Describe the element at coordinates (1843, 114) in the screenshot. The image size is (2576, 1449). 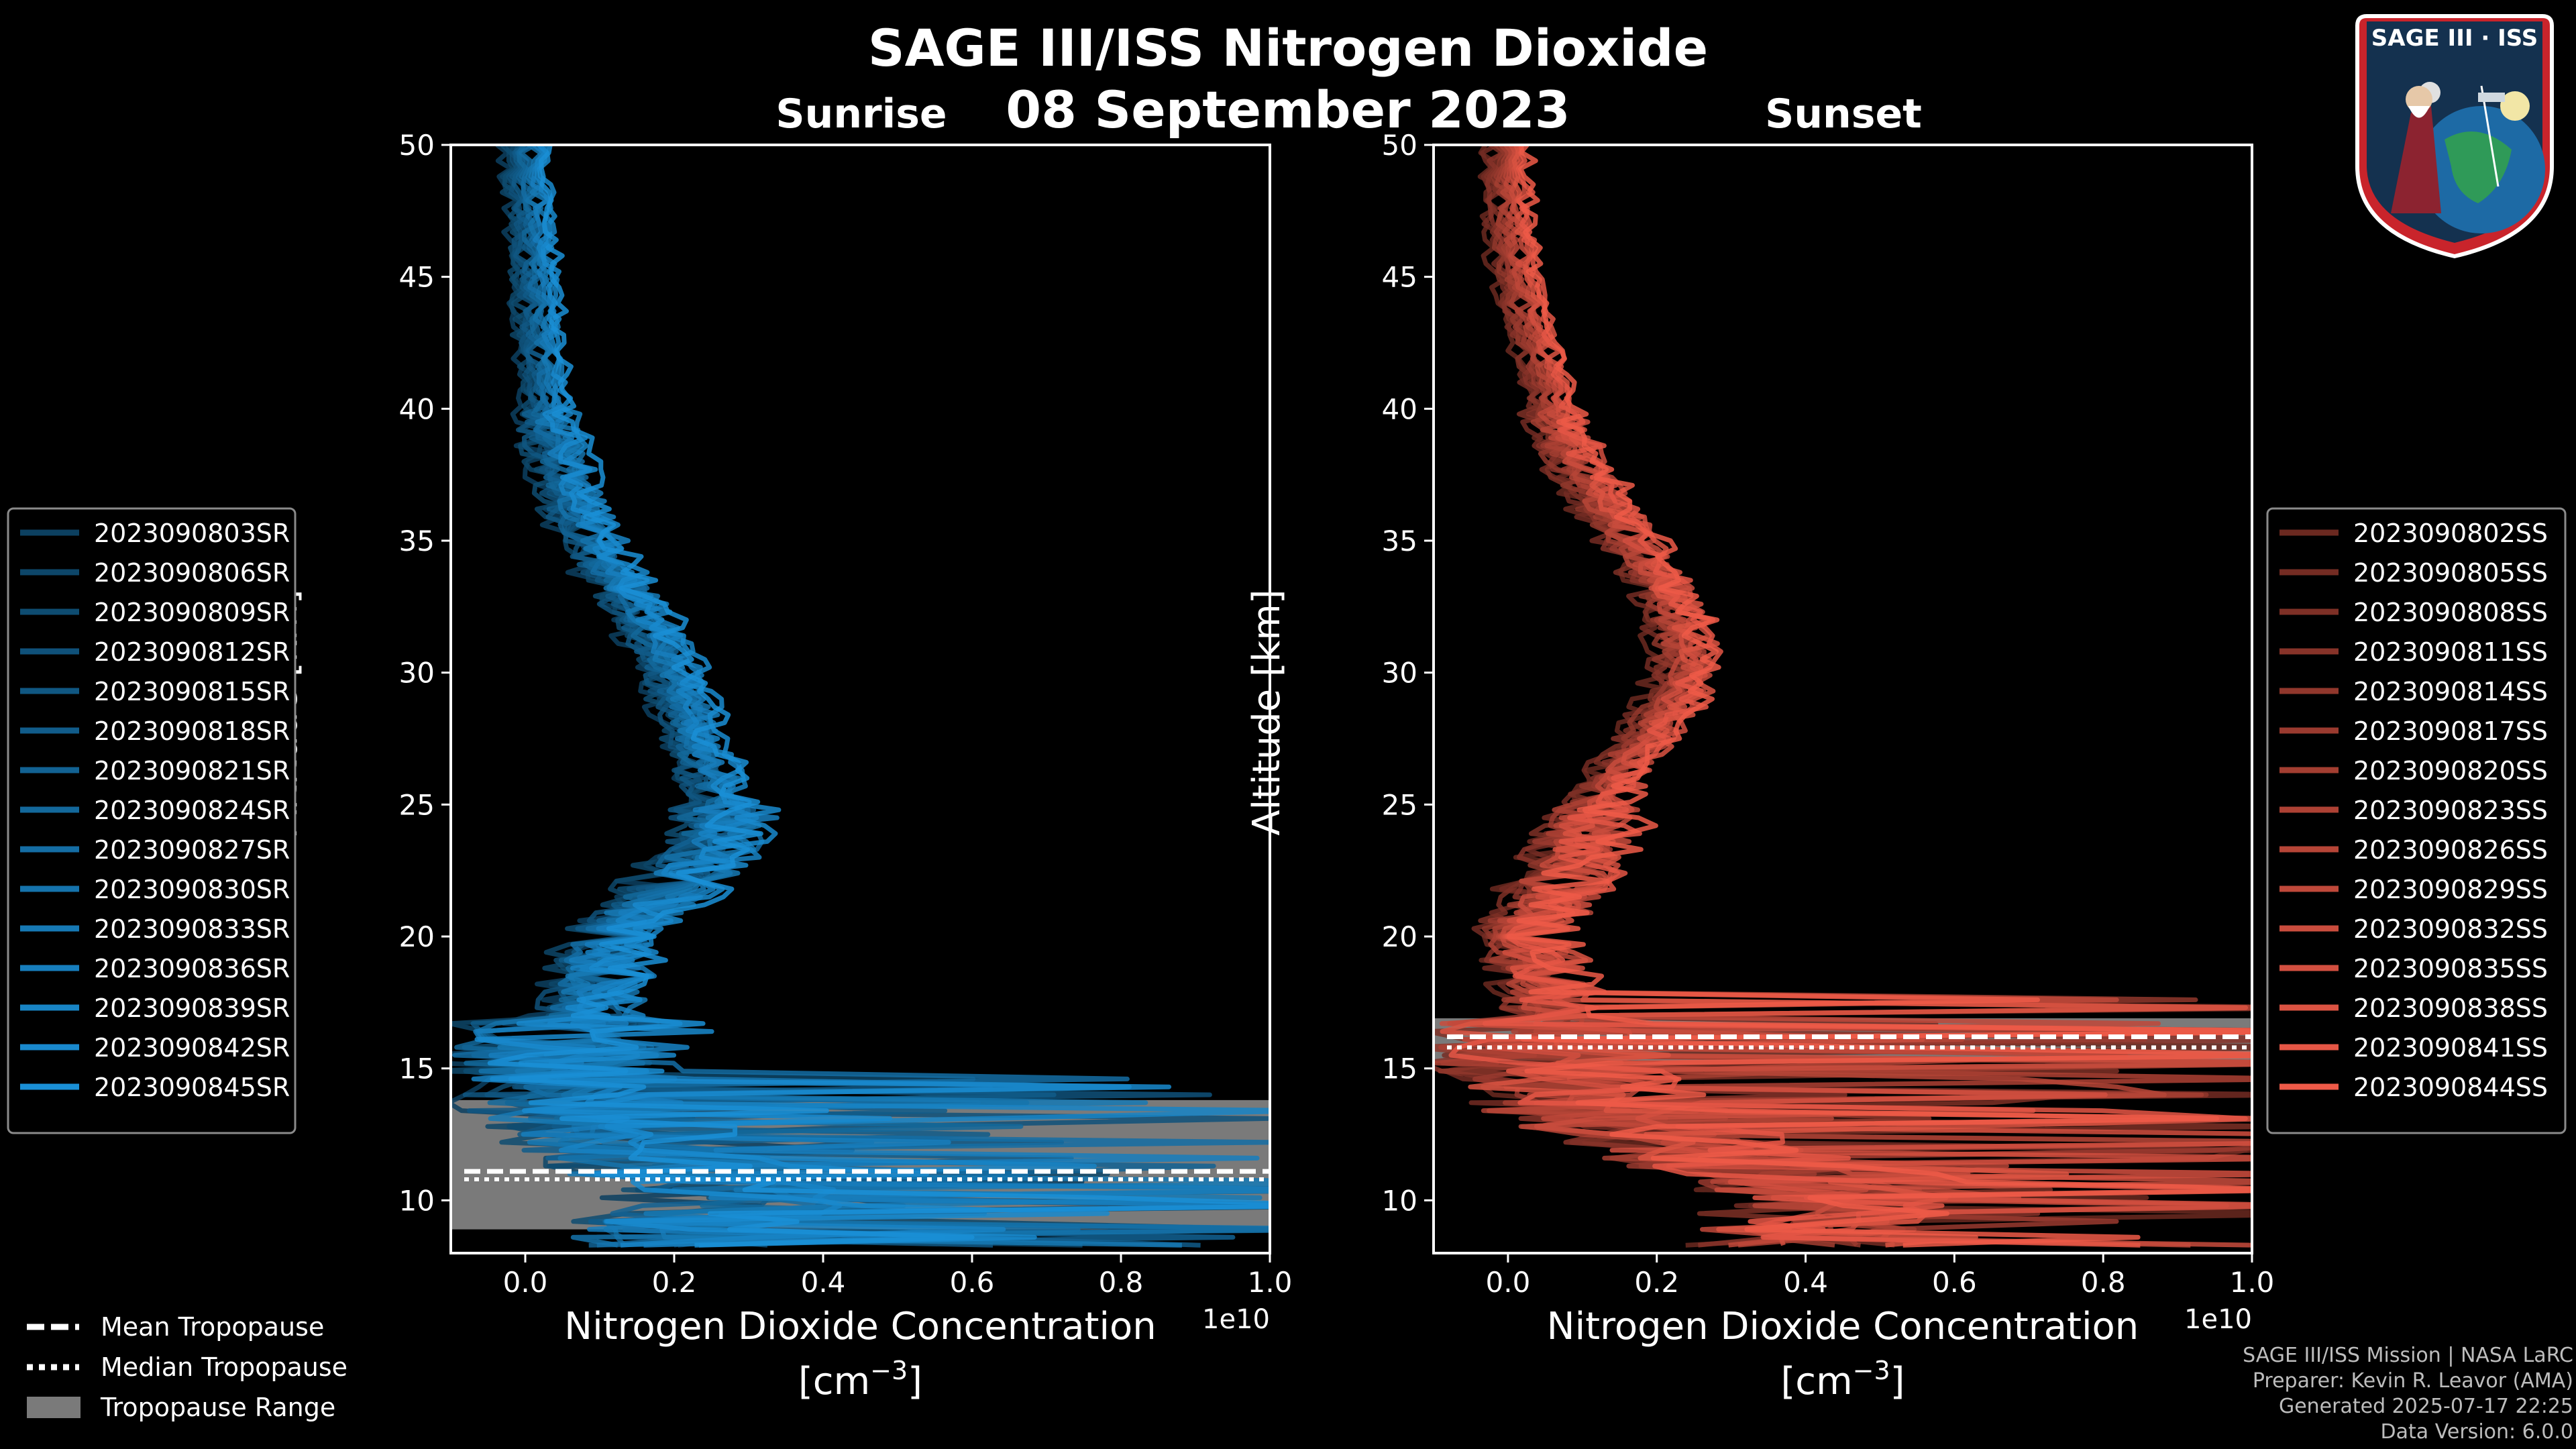
I see `sunset-panel-title: Sunset` at that location.